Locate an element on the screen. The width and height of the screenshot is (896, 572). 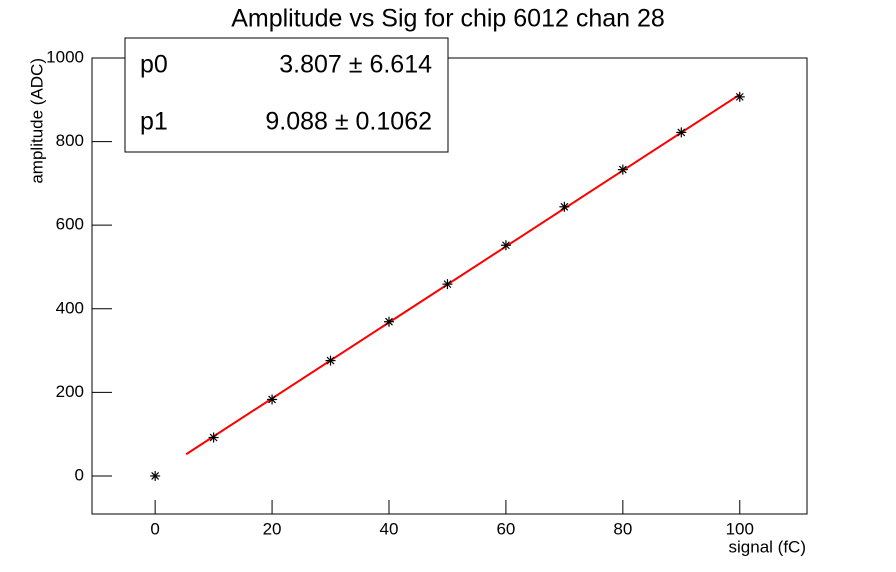
y-tick-label: 0 is located at coordinates (79, 474).